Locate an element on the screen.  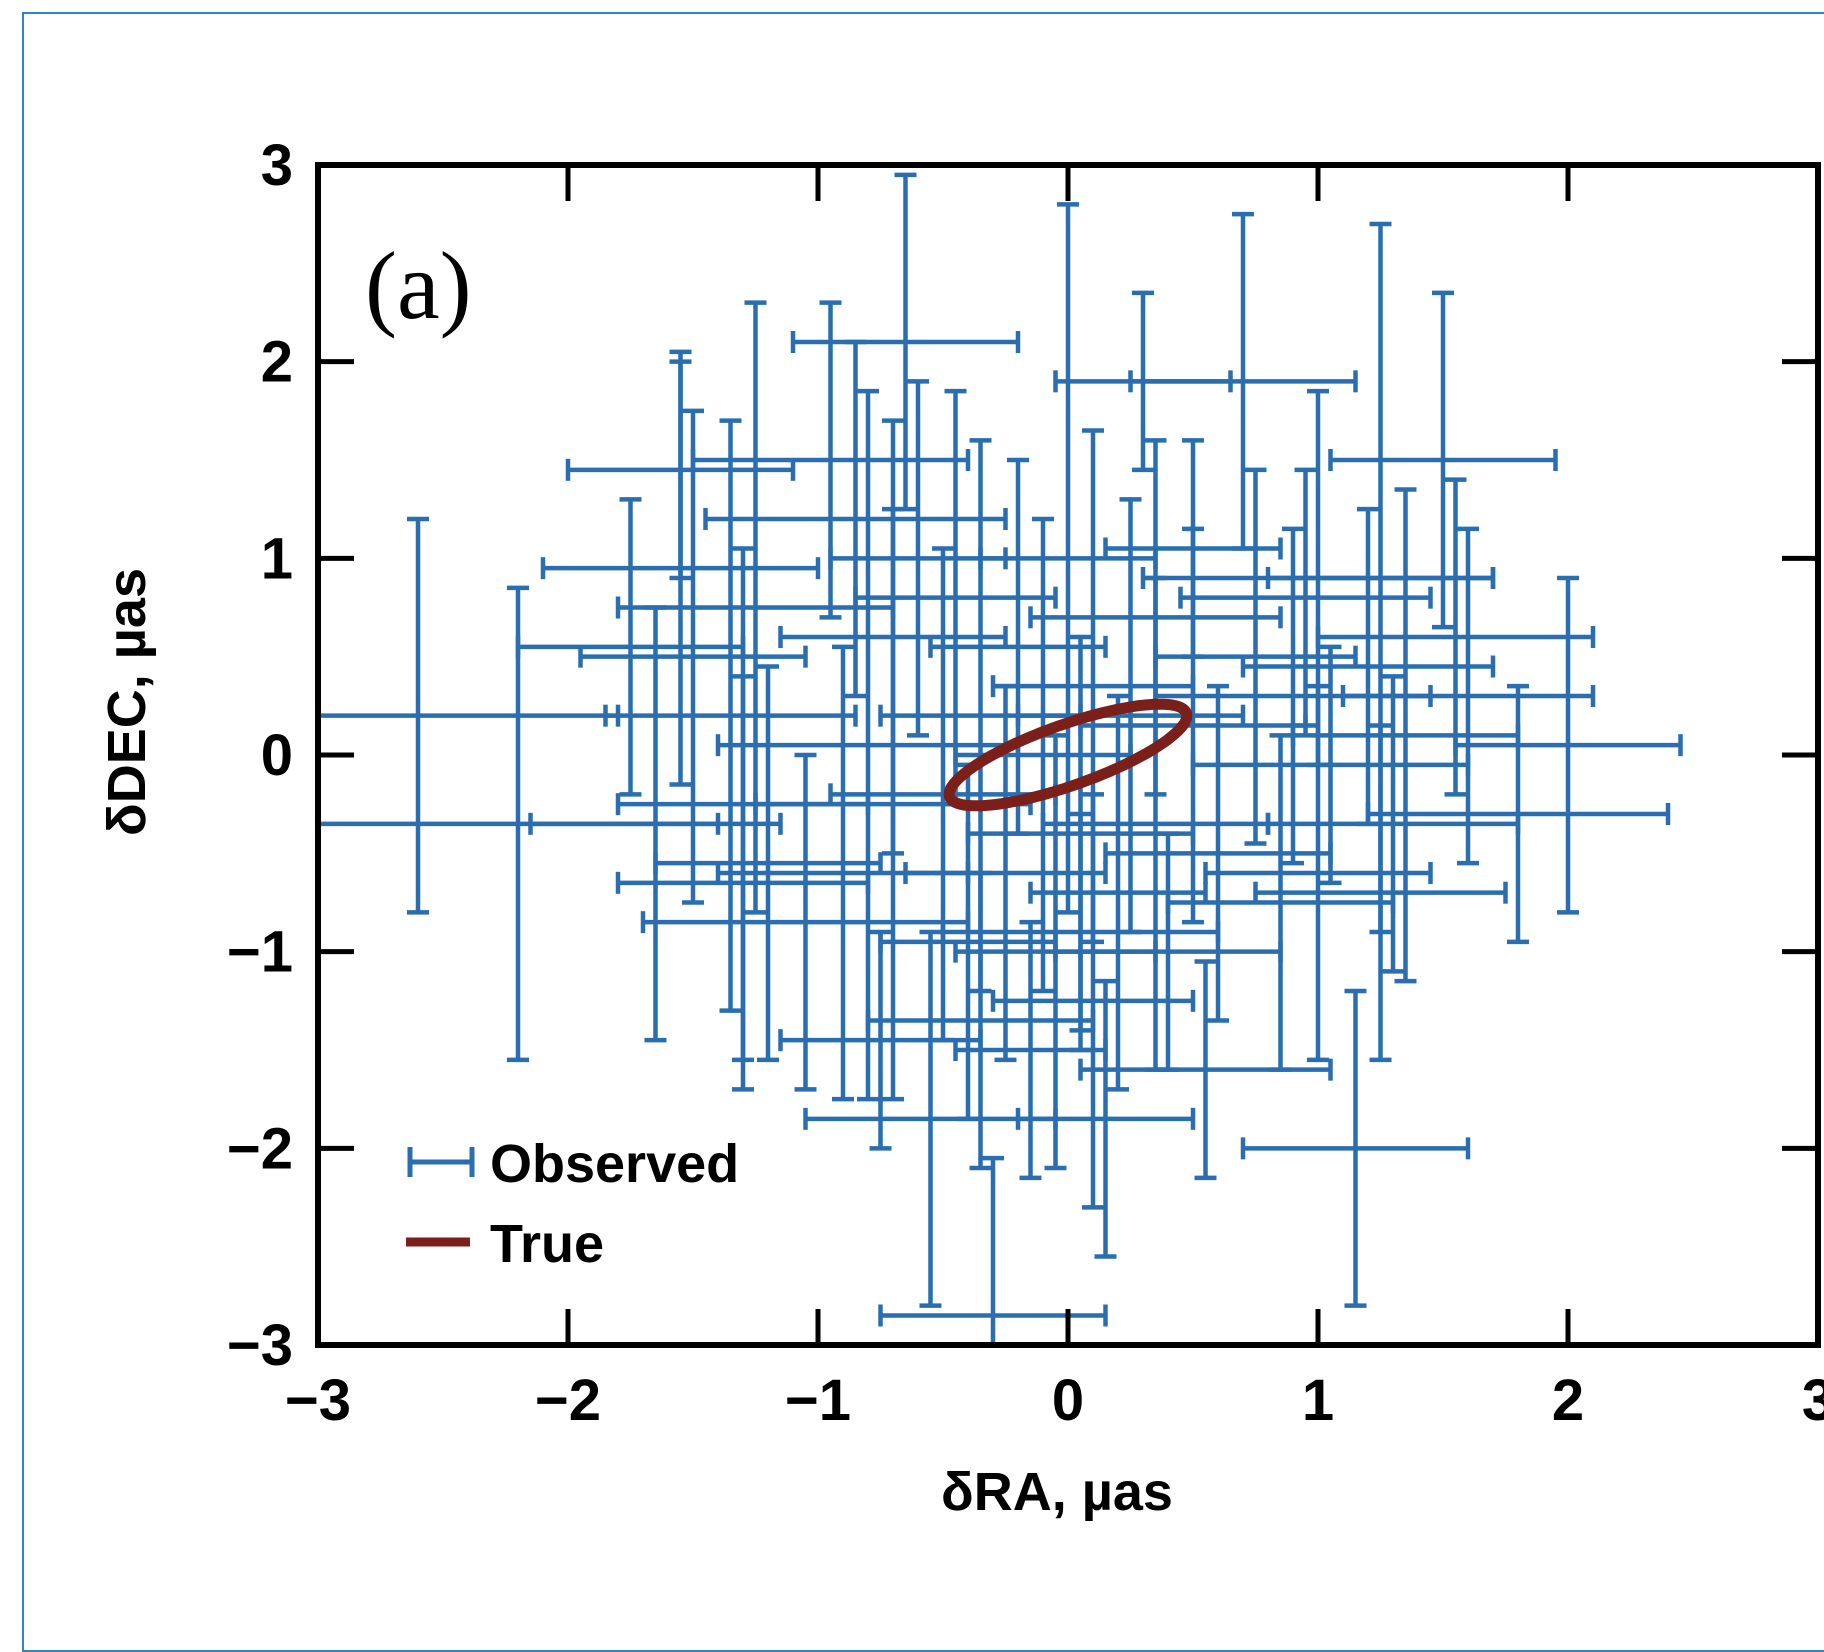
y-tick-label: 3 is located at coordinates (277, 165).